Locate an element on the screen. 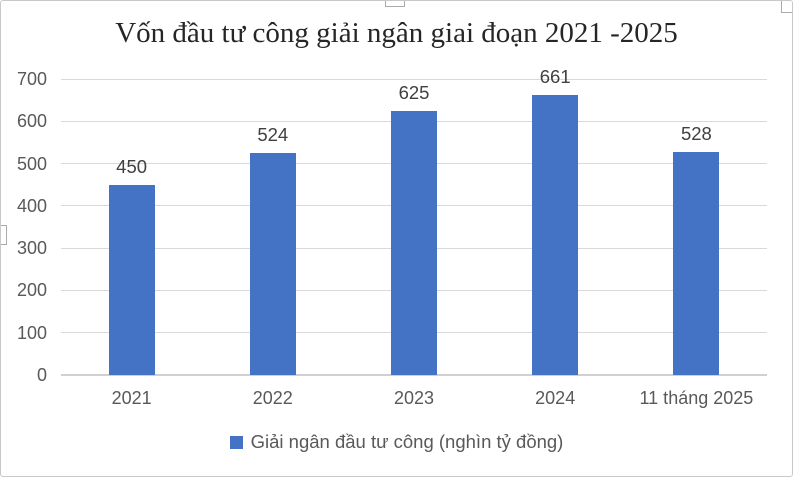  y-axis-tick-label: 0 is located at coordinates (41, 375).